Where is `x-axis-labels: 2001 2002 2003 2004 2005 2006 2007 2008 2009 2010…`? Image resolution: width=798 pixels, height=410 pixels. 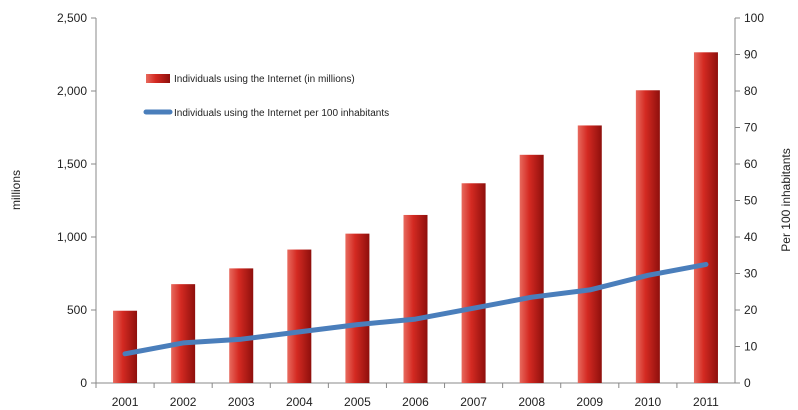 x-axis-labels: 2001 2002 2003 2004 2005 2006 2007 2008 2009 2010… is located at coordinates (407, 396).